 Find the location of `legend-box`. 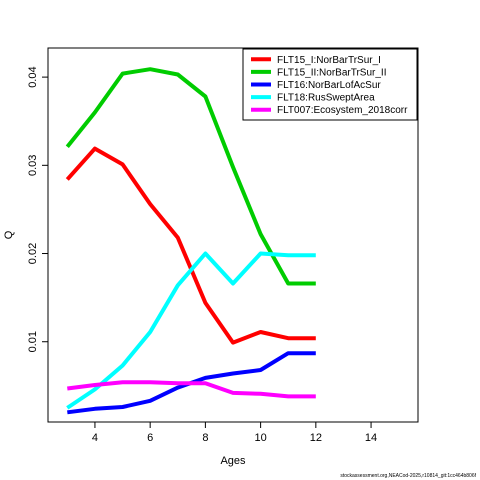

legend-box is located at coordinates (330, 84).